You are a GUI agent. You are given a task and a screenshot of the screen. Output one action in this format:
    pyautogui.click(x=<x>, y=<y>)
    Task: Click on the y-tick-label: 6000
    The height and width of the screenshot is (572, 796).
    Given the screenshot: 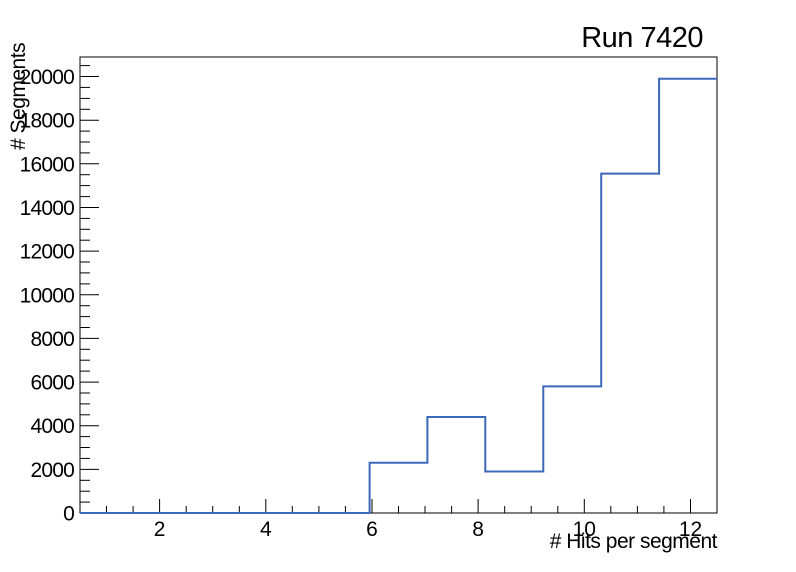 What is the action you would take?
    pyautogui.click(x=52, y=383)
    